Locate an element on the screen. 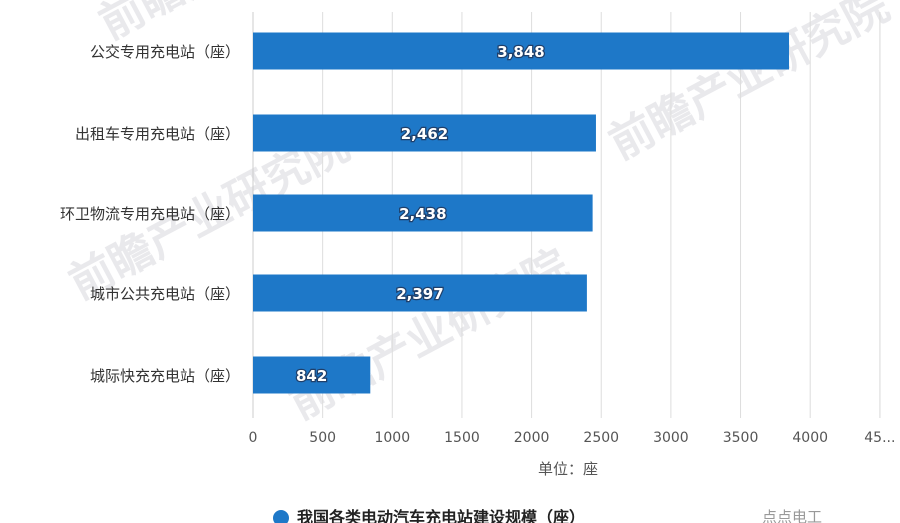 The image size is (900, 523). bar-value-label: 2,462 is located at coordinates (424, 134).